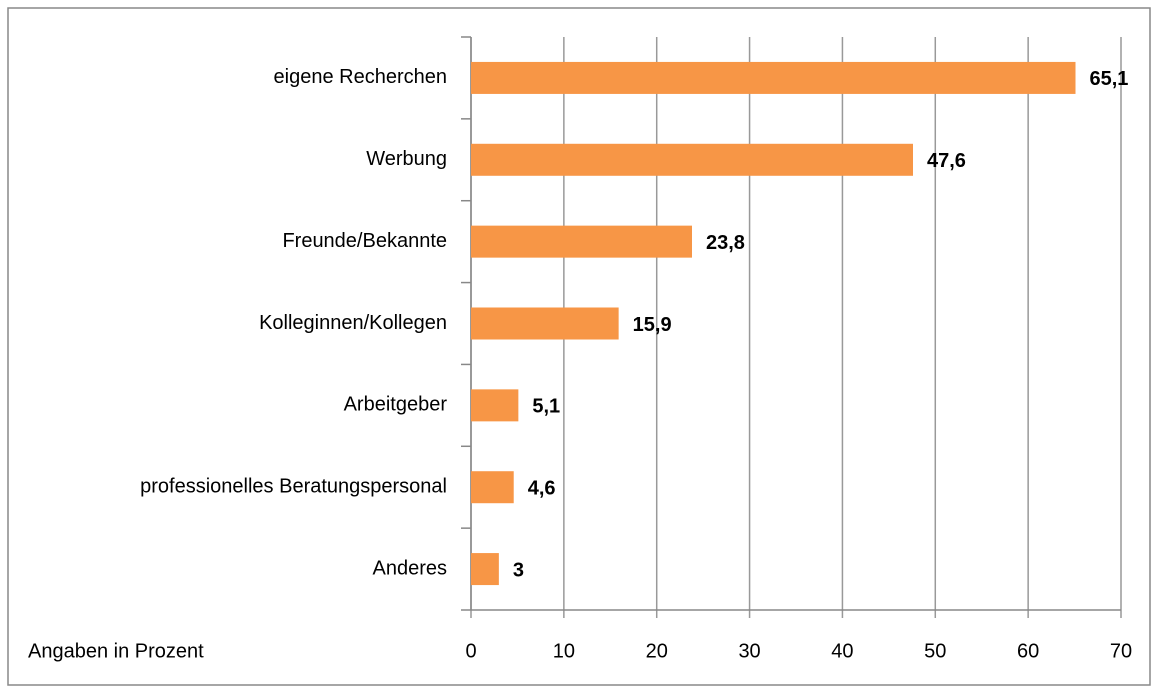 The width and height of the screenshot is (1158, 698). What do you see at coordinates (1109, 79) in the screenshot?
I see `value-label: 65,1` at bounding box center [1109, 79].